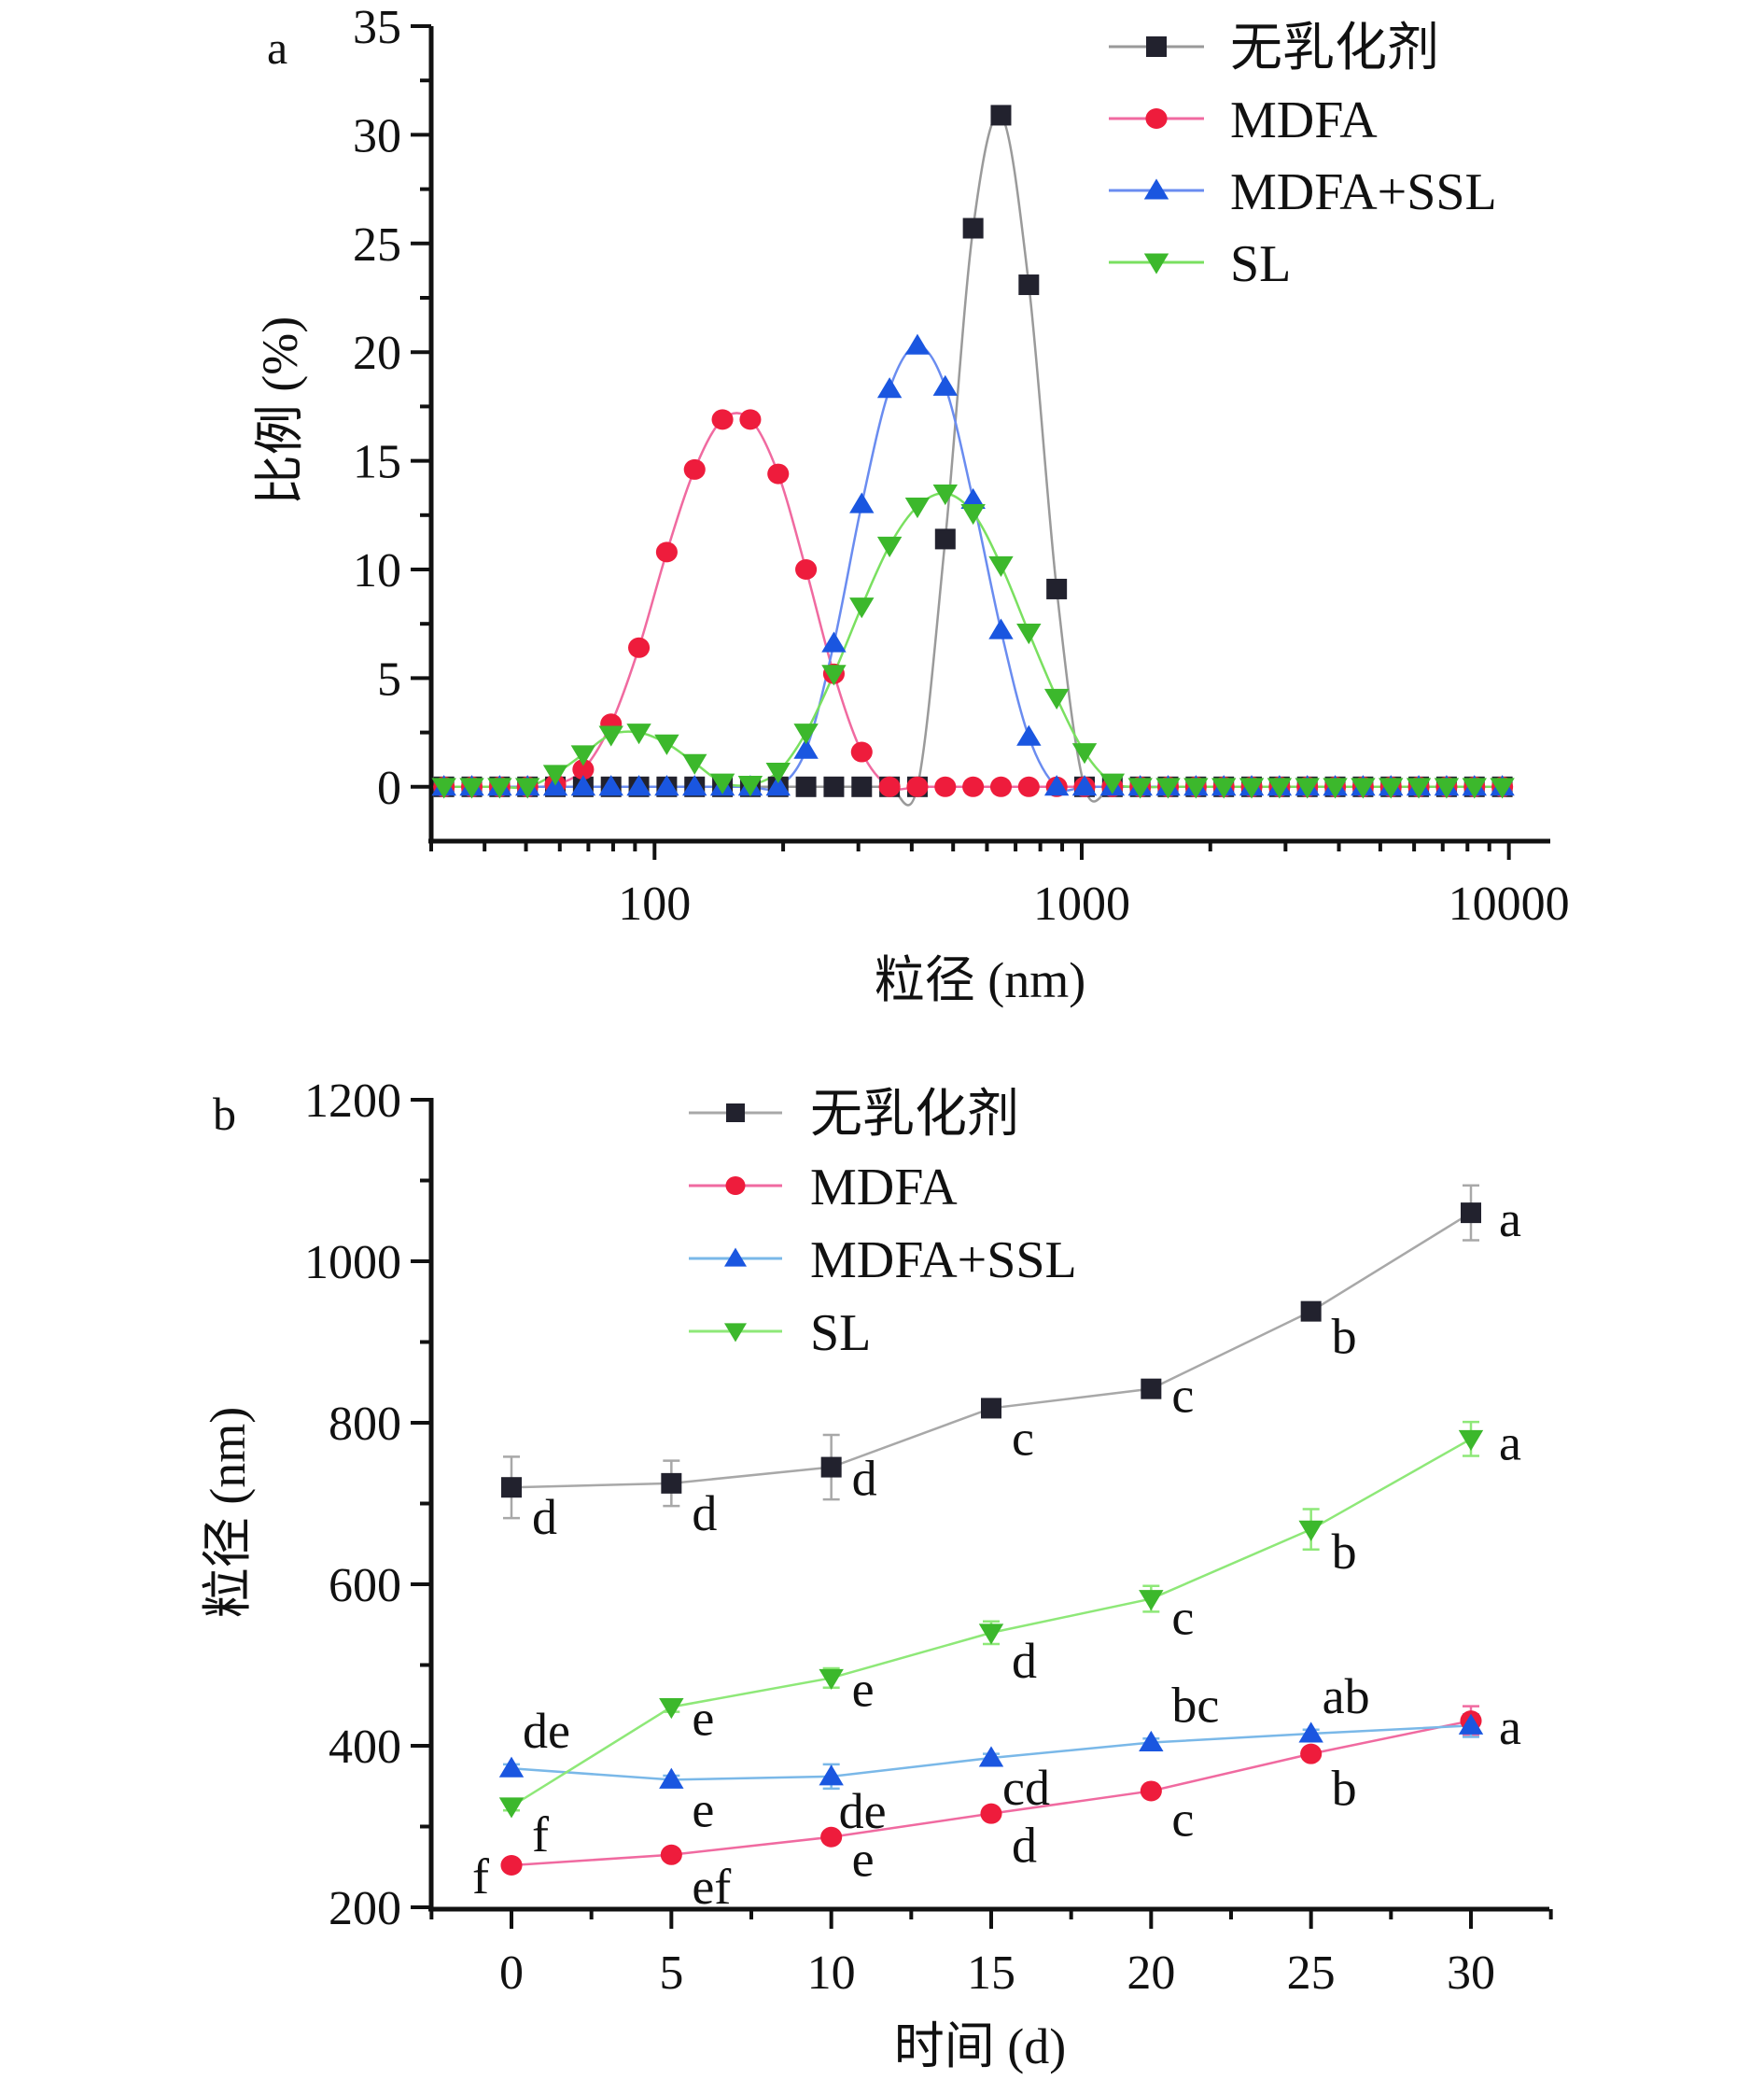  Describe the element at coordinates (389, 788) in the screenshot. I see `y-tick-label-a: 0` at that location.